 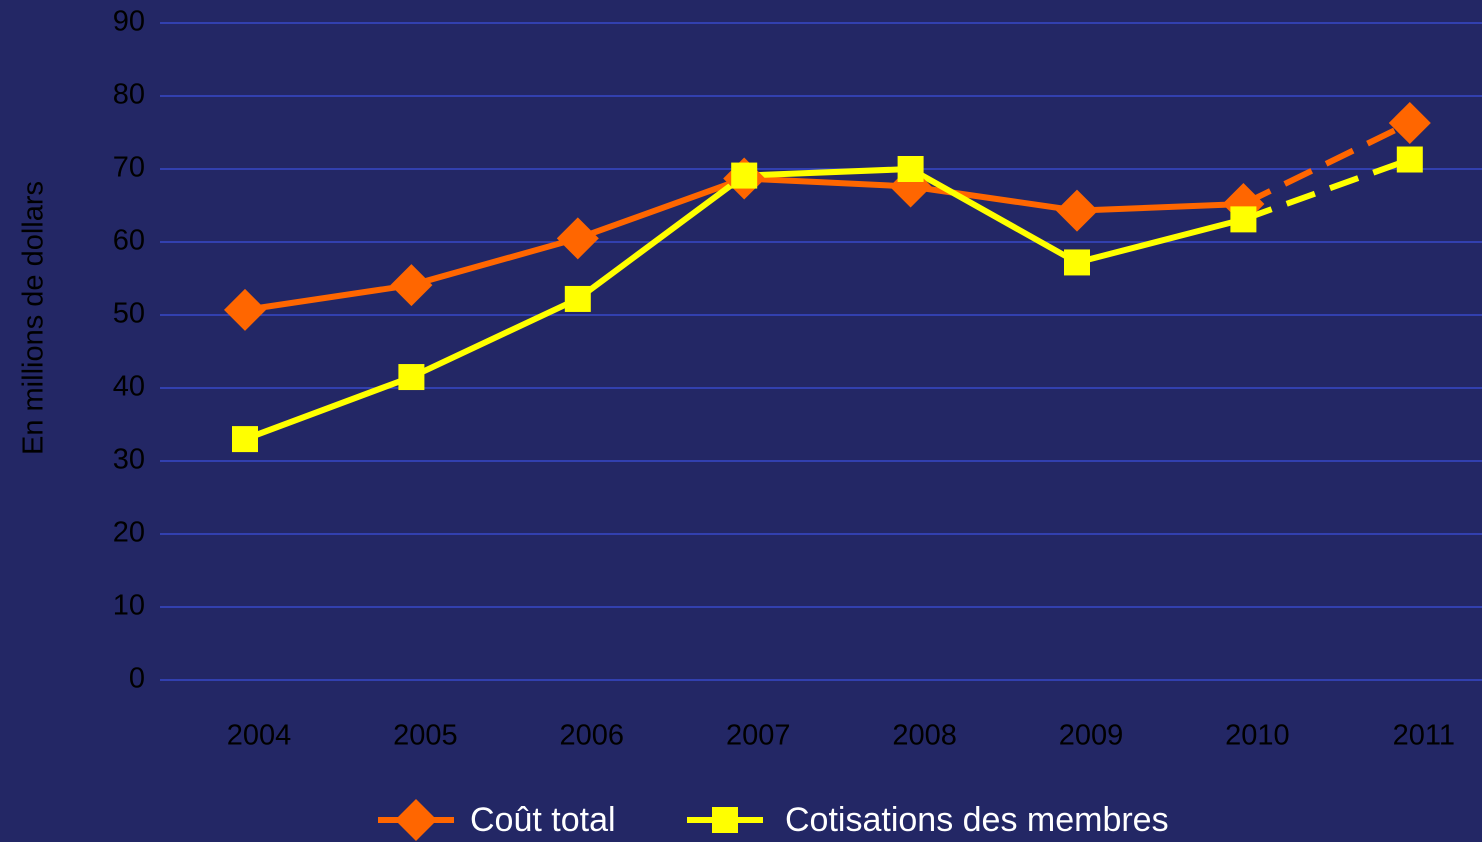 I want to click on x-tick-label: 2004, so click(x=259, y=736).